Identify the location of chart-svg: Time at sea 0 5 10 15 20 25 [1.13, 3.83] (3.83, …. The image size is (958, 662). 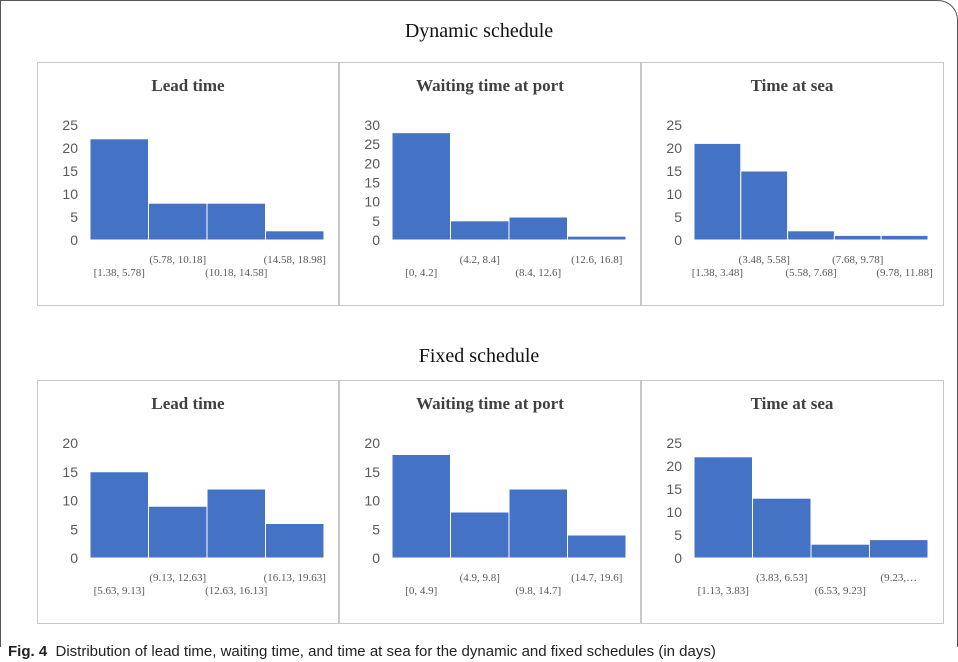
(797, 495).